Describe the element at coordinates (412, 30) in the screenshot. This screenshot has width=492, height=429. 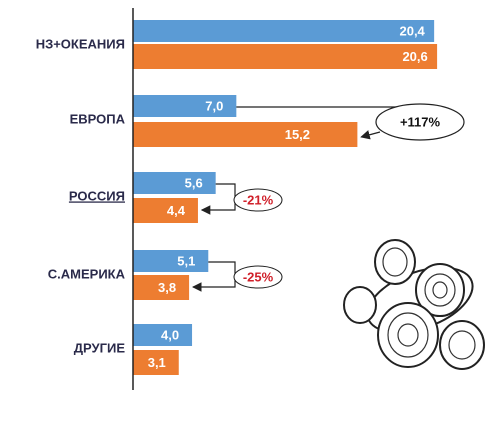
I see `value-label: 20,4` at that location.